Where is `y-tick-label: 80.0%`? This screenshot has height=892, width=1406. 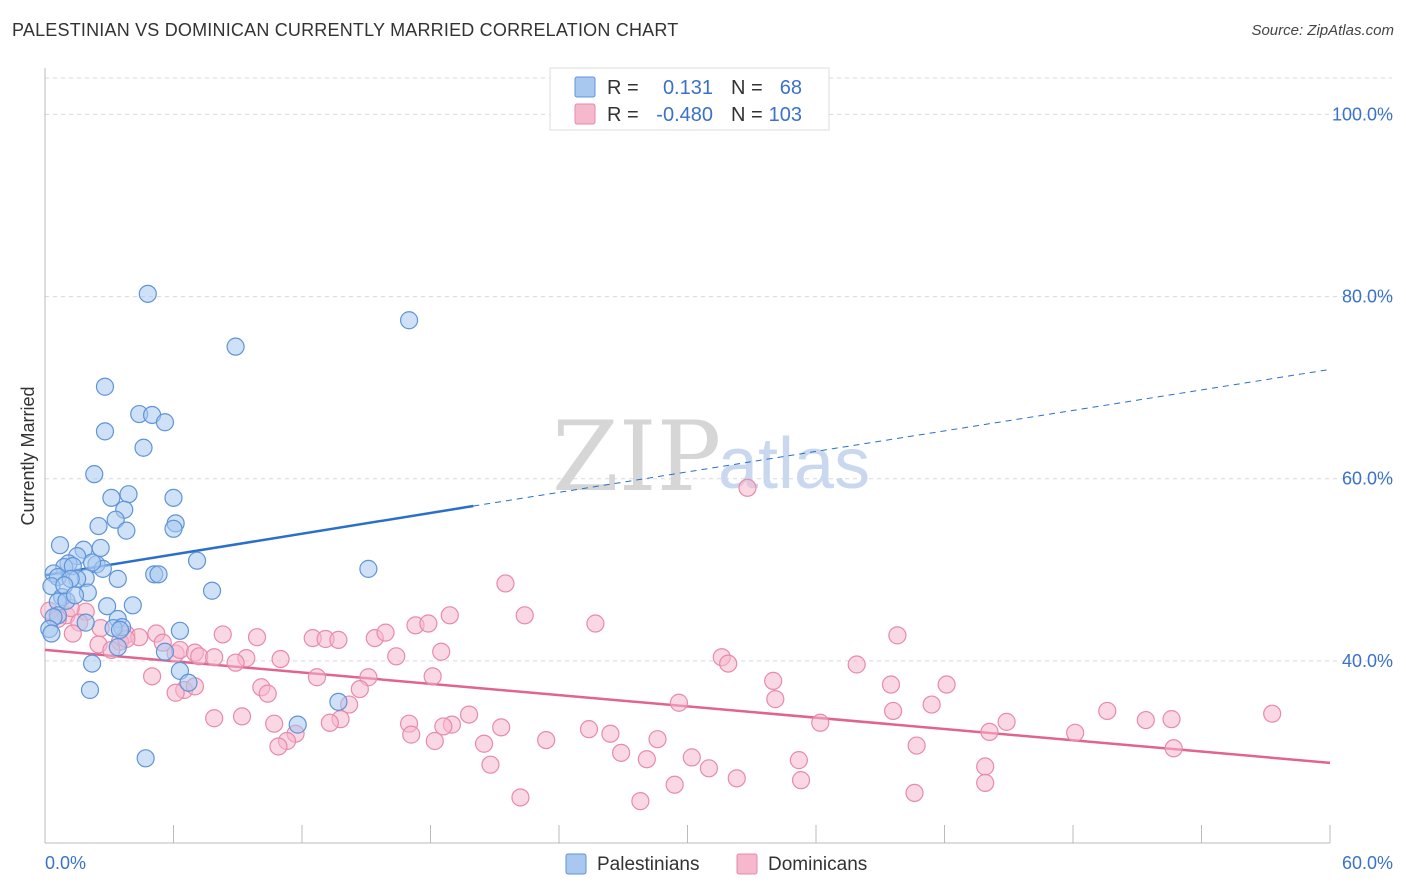 y-tick-label: 80.0% is located at coordinates (1367, 297).